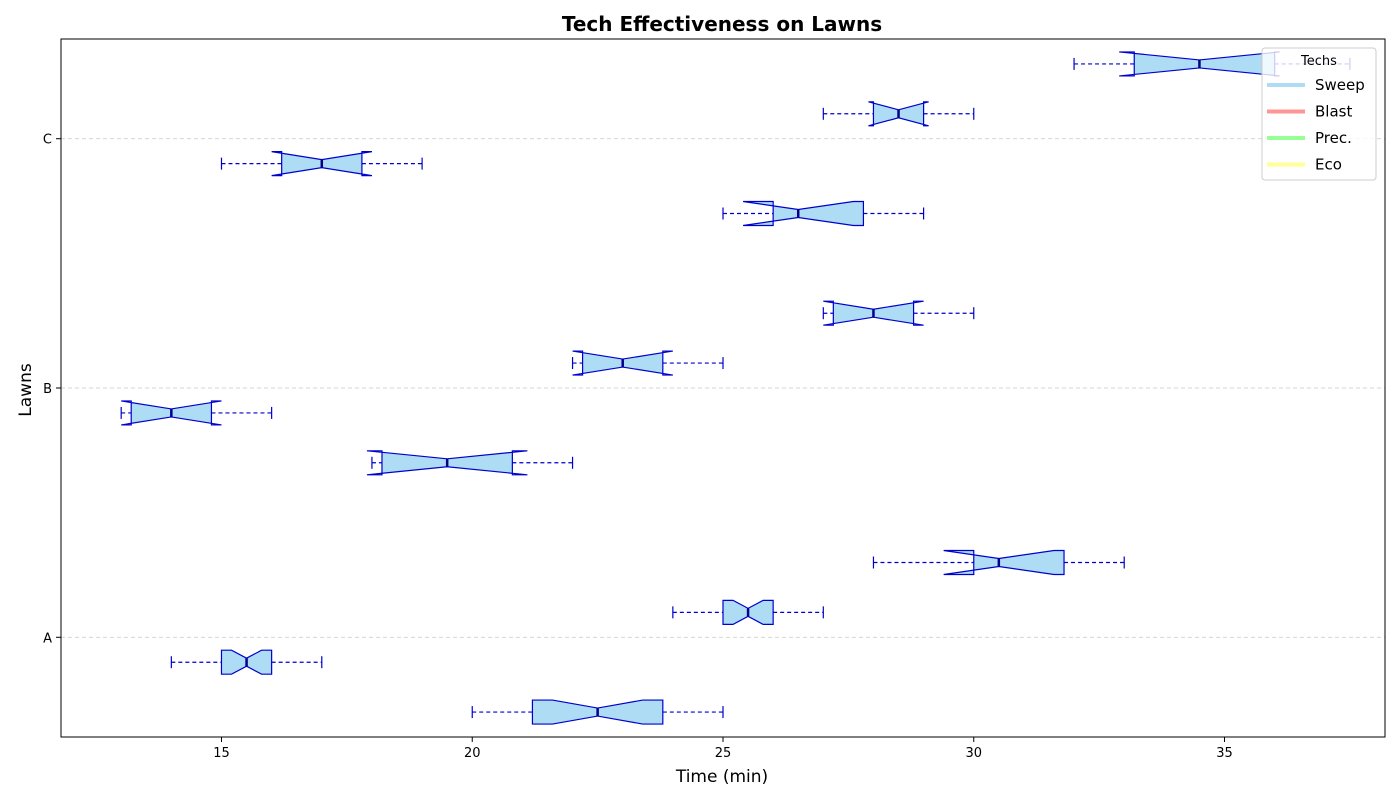 The width and height of the screenshot is (1400, 800). What do you see at coordinates (26, 390) in the screenshot?
I see `y-axis-label: Lawns` at bounding box center [26, 390].